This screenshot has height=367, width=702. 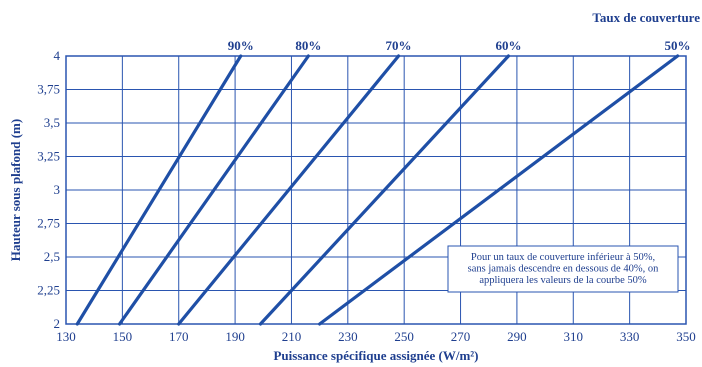 What do you see at coordinates (646, 17) in the screenshot?
I see `legend-title: Taux de couverture` at bounding box center [646, 17].